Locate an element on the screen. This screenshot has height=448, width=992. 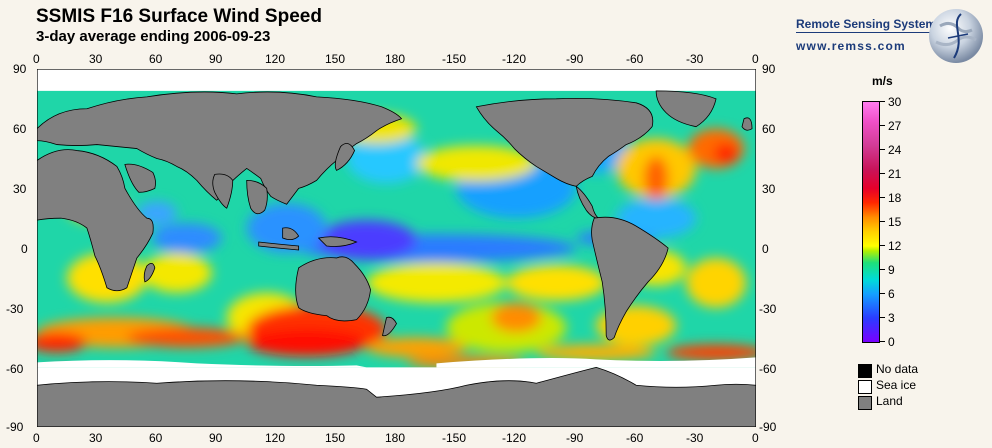
colorbar-tick-label: 0 is located at coordinates (891, 342).